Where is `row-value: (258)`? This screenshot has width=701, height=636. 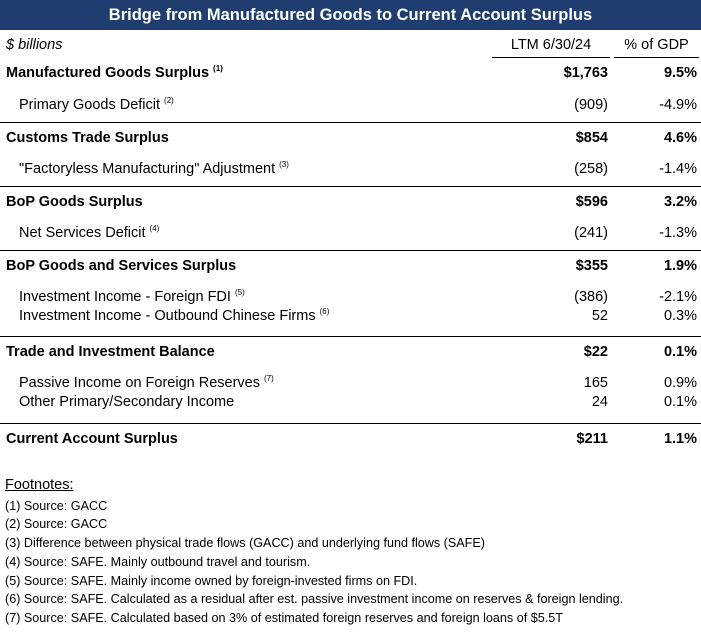 row-value: (258) is located at coordinates (591, 169).